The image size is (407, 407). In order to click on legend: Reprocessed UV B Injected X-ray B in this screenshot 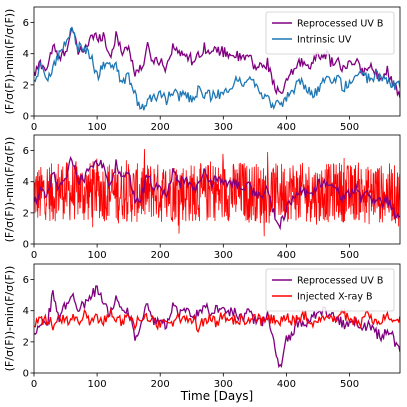, I will do `click(330, 290)`.